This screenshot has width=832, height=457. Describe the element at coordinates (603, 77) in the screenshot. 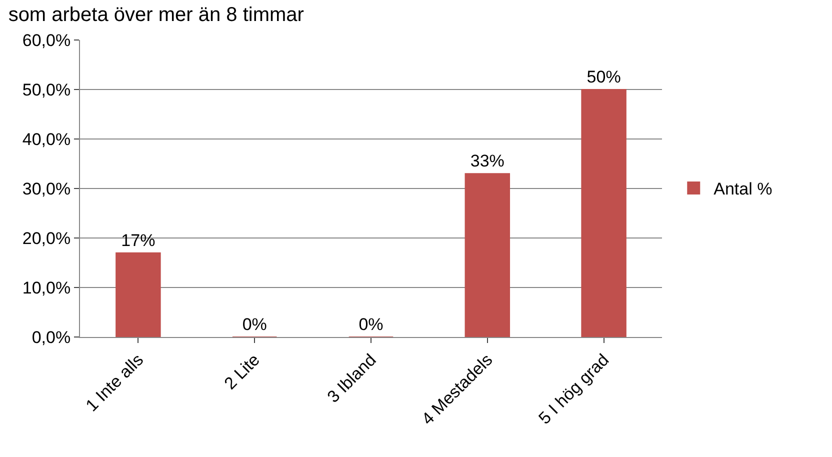

I see `data-label: 50%` at that location.